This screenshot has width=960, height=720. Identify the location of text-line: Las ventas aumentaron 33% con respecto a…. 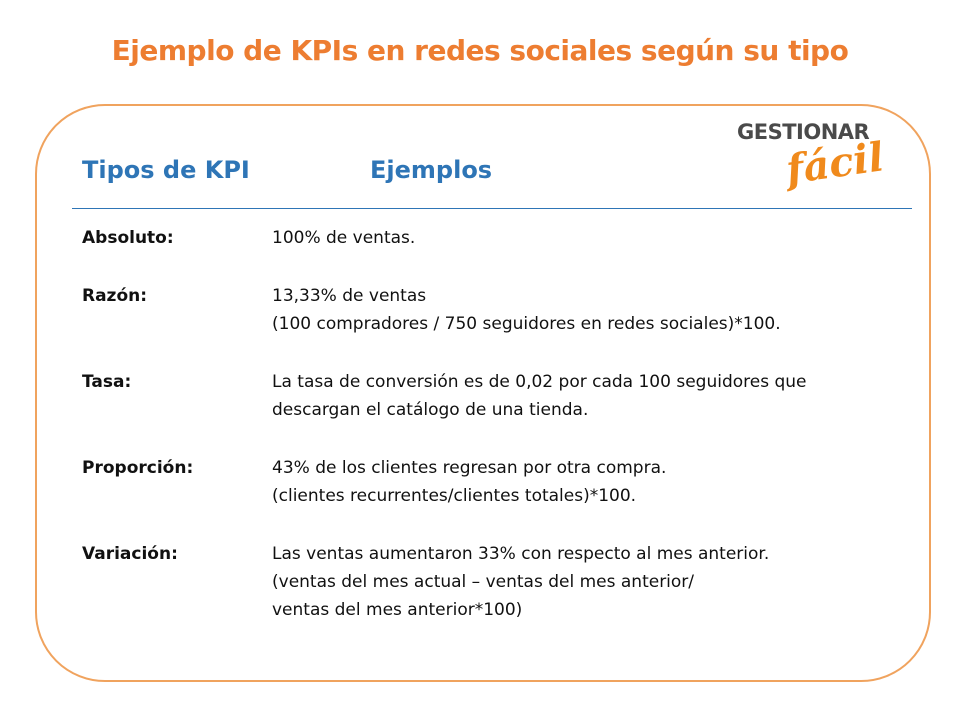
(521, 554).